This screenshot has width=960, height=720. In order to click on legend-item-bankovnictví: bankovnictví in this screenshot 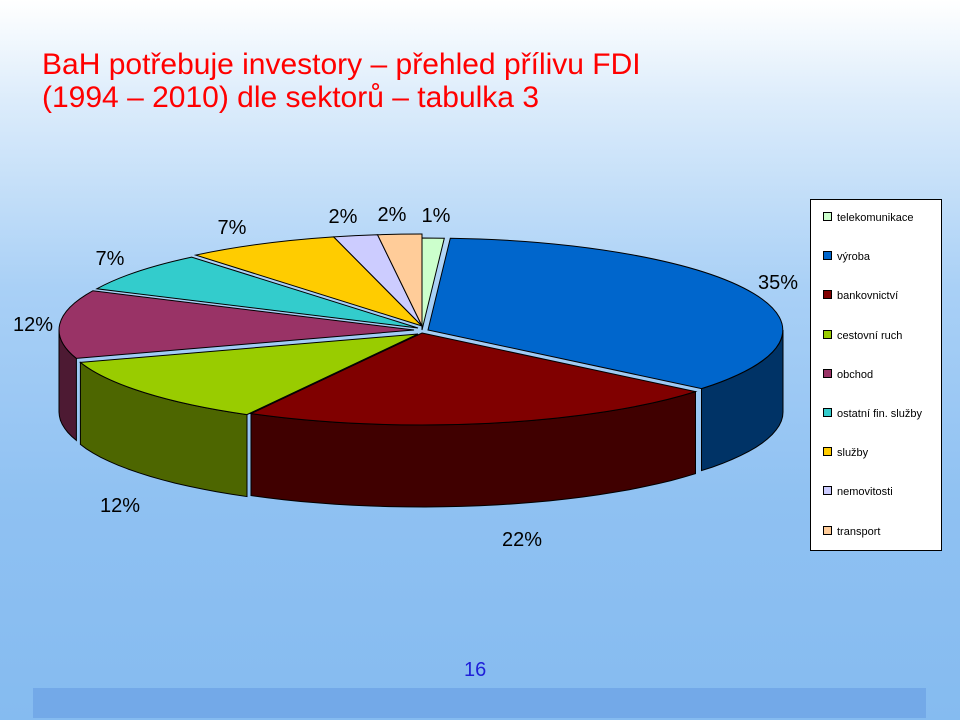, I will do `click(860, 296)`.